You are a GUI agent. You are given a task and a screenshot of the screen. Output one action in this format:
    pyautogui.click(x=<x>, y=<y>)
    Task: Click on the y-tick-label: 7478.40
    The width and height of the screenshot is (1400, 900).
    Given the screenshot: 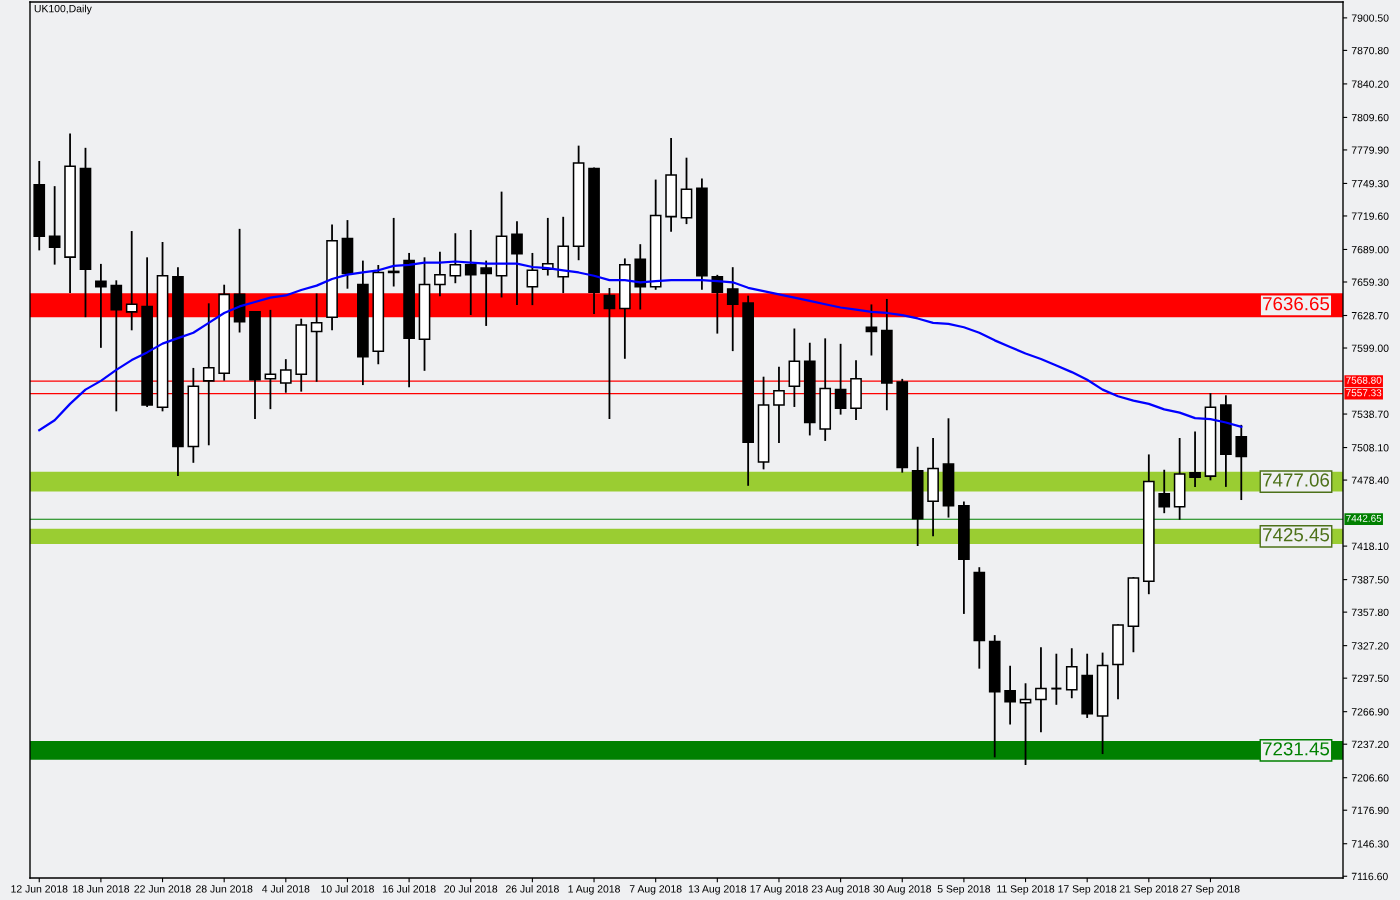 What is the action you would take?
    pyautogui.click(x=1370, y=480)
    